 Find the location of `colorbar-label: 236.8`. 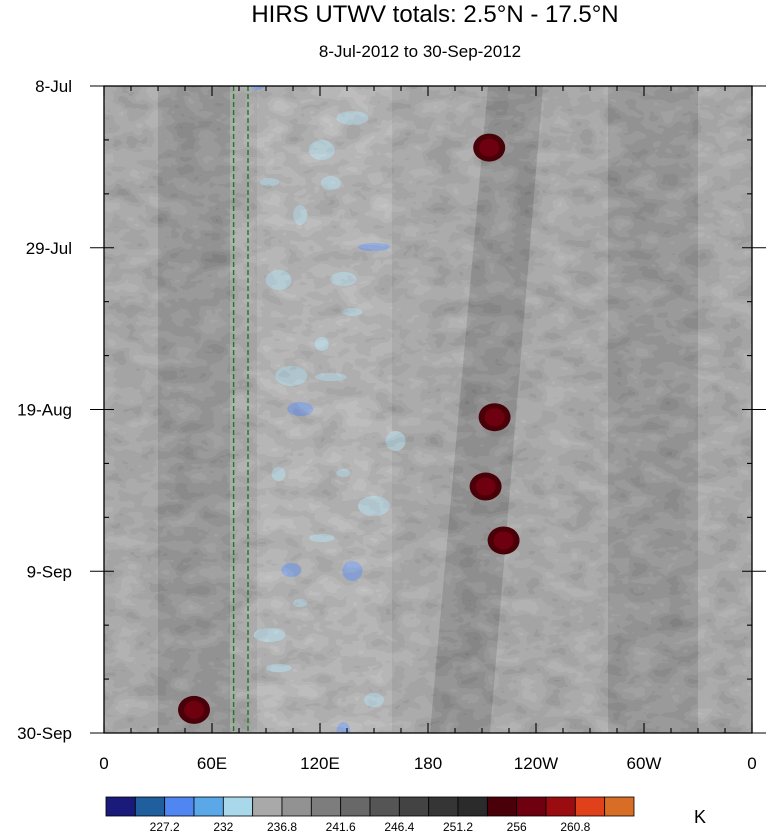

colorbar-label: 236.8 is located at coordinates (282, 827).